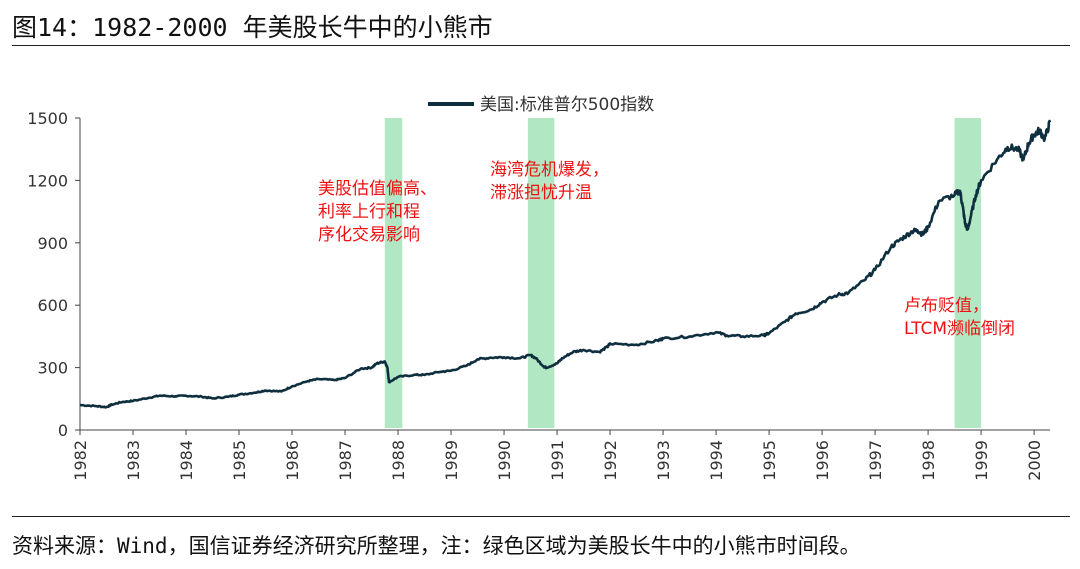  What do you see at coordinates (981, 460) in the screenshot?
I see `x-tick-label: 1999` at bounding box center [981, 460].